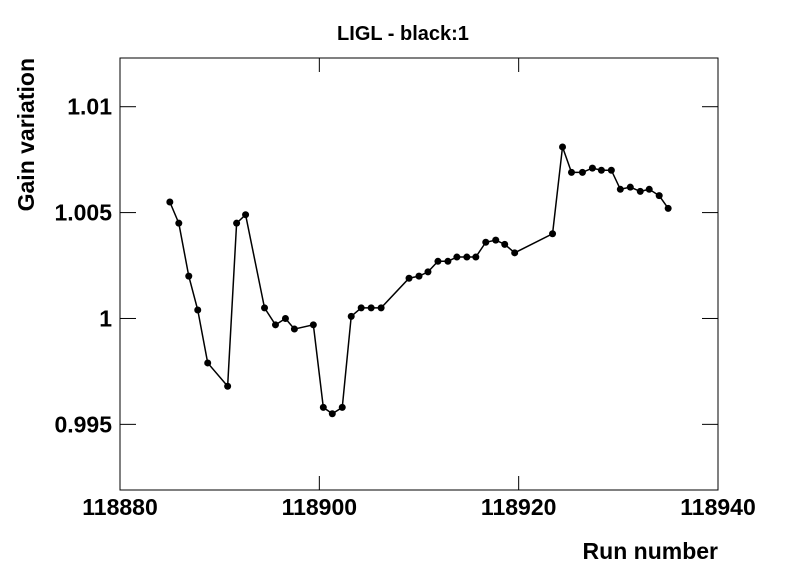 This screenshot has width=798, height=576. What do you see at coordinates (105, 318) in the screenshot?
I see `y-tick-label: 1` at bounding box center [105, 318].